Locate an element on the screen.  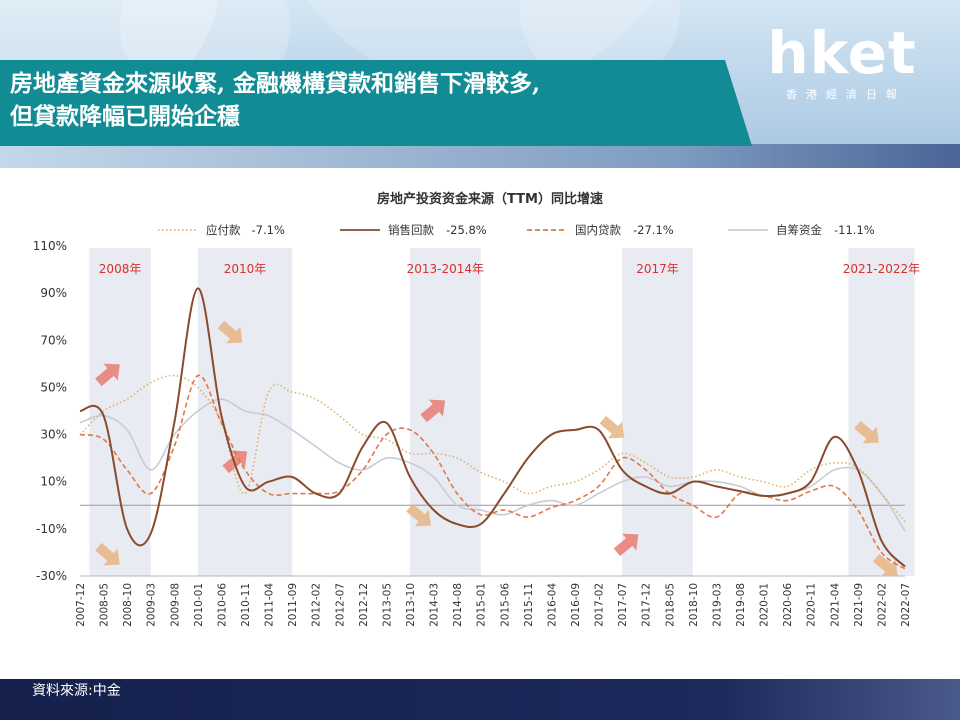
x-tick-label: 2012-02 is located at coordinates (317, 605).